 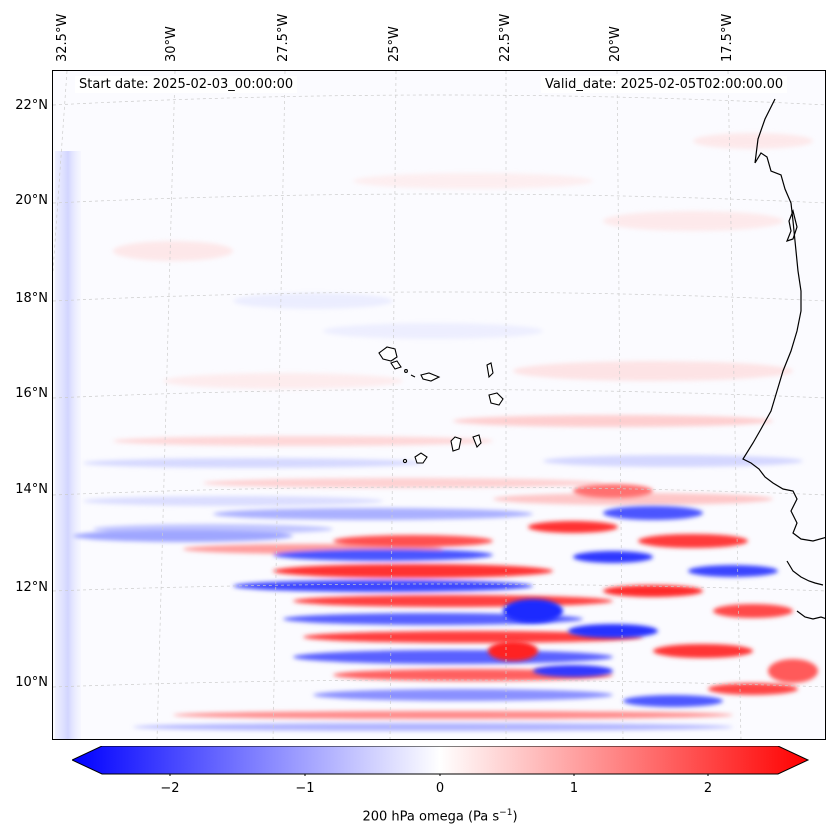 What do you see at coordinates (664, 84) in the screenshot?
I see `valid-date-label: Valid_date: 2025-02-05T02:00:00.00` at bounding box center [664, 84].